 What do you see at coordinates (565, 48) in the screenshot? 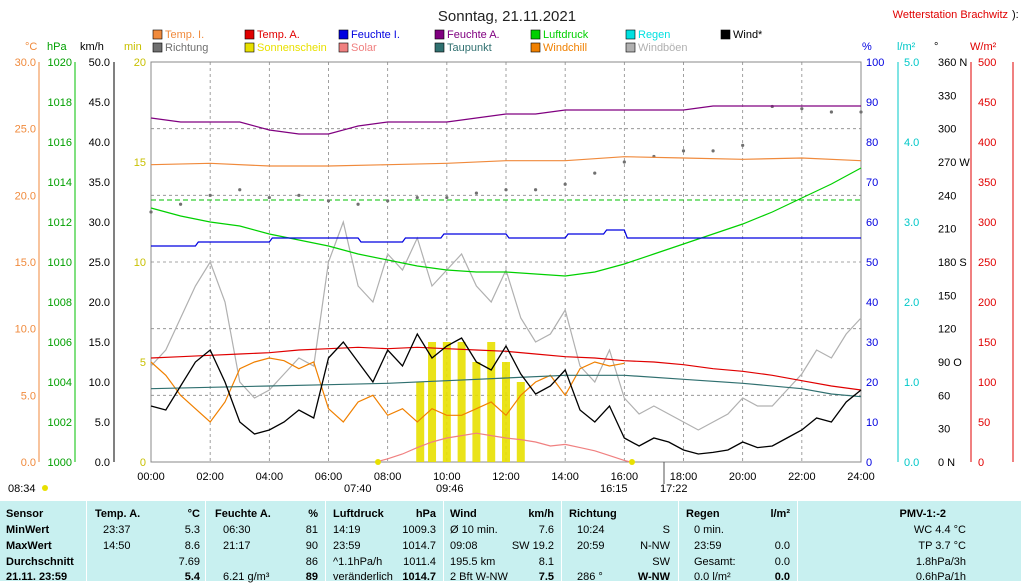
I see `legend-label: Windchill` at bounding box center [565, 48].